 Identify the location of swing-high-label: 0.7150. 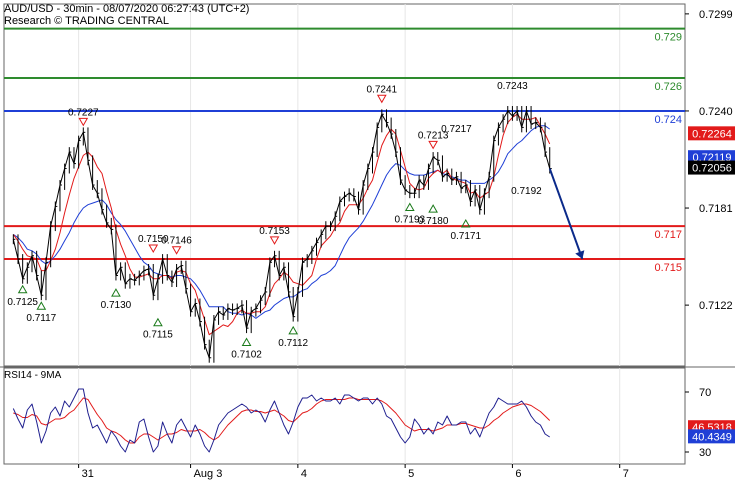
(153, 239).